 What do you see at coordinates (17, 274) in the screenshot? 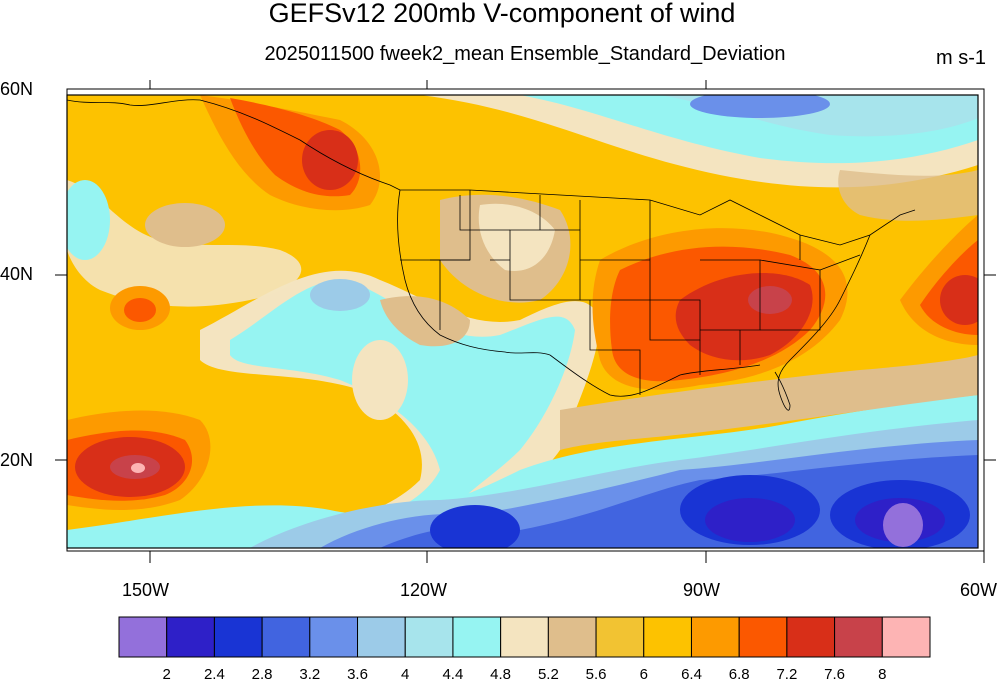
I see `lat-label-40n: 40N` at bounding box center [17, 274].